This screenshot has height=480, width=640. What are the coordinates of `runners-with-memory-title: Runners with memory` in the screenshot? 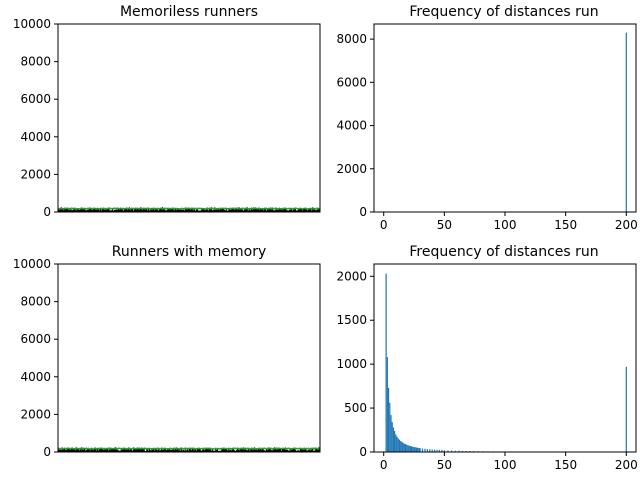 It's located at (189, 252).